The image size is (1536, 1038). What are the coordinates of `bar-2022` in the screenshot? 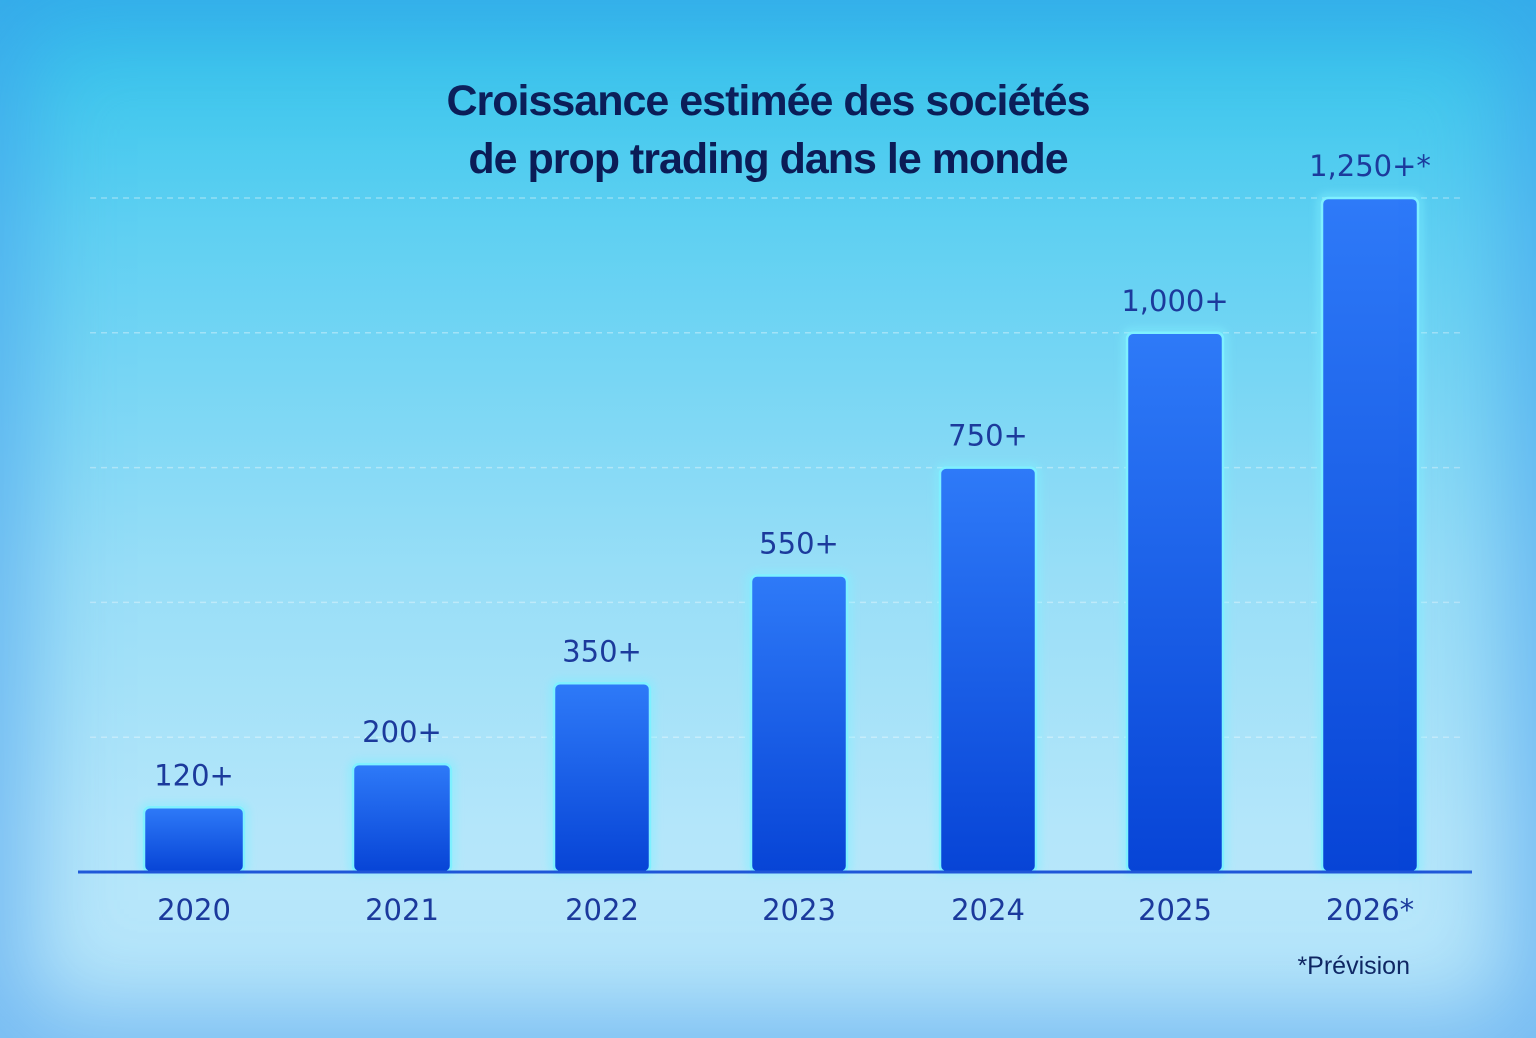 It's located at (602, 776).